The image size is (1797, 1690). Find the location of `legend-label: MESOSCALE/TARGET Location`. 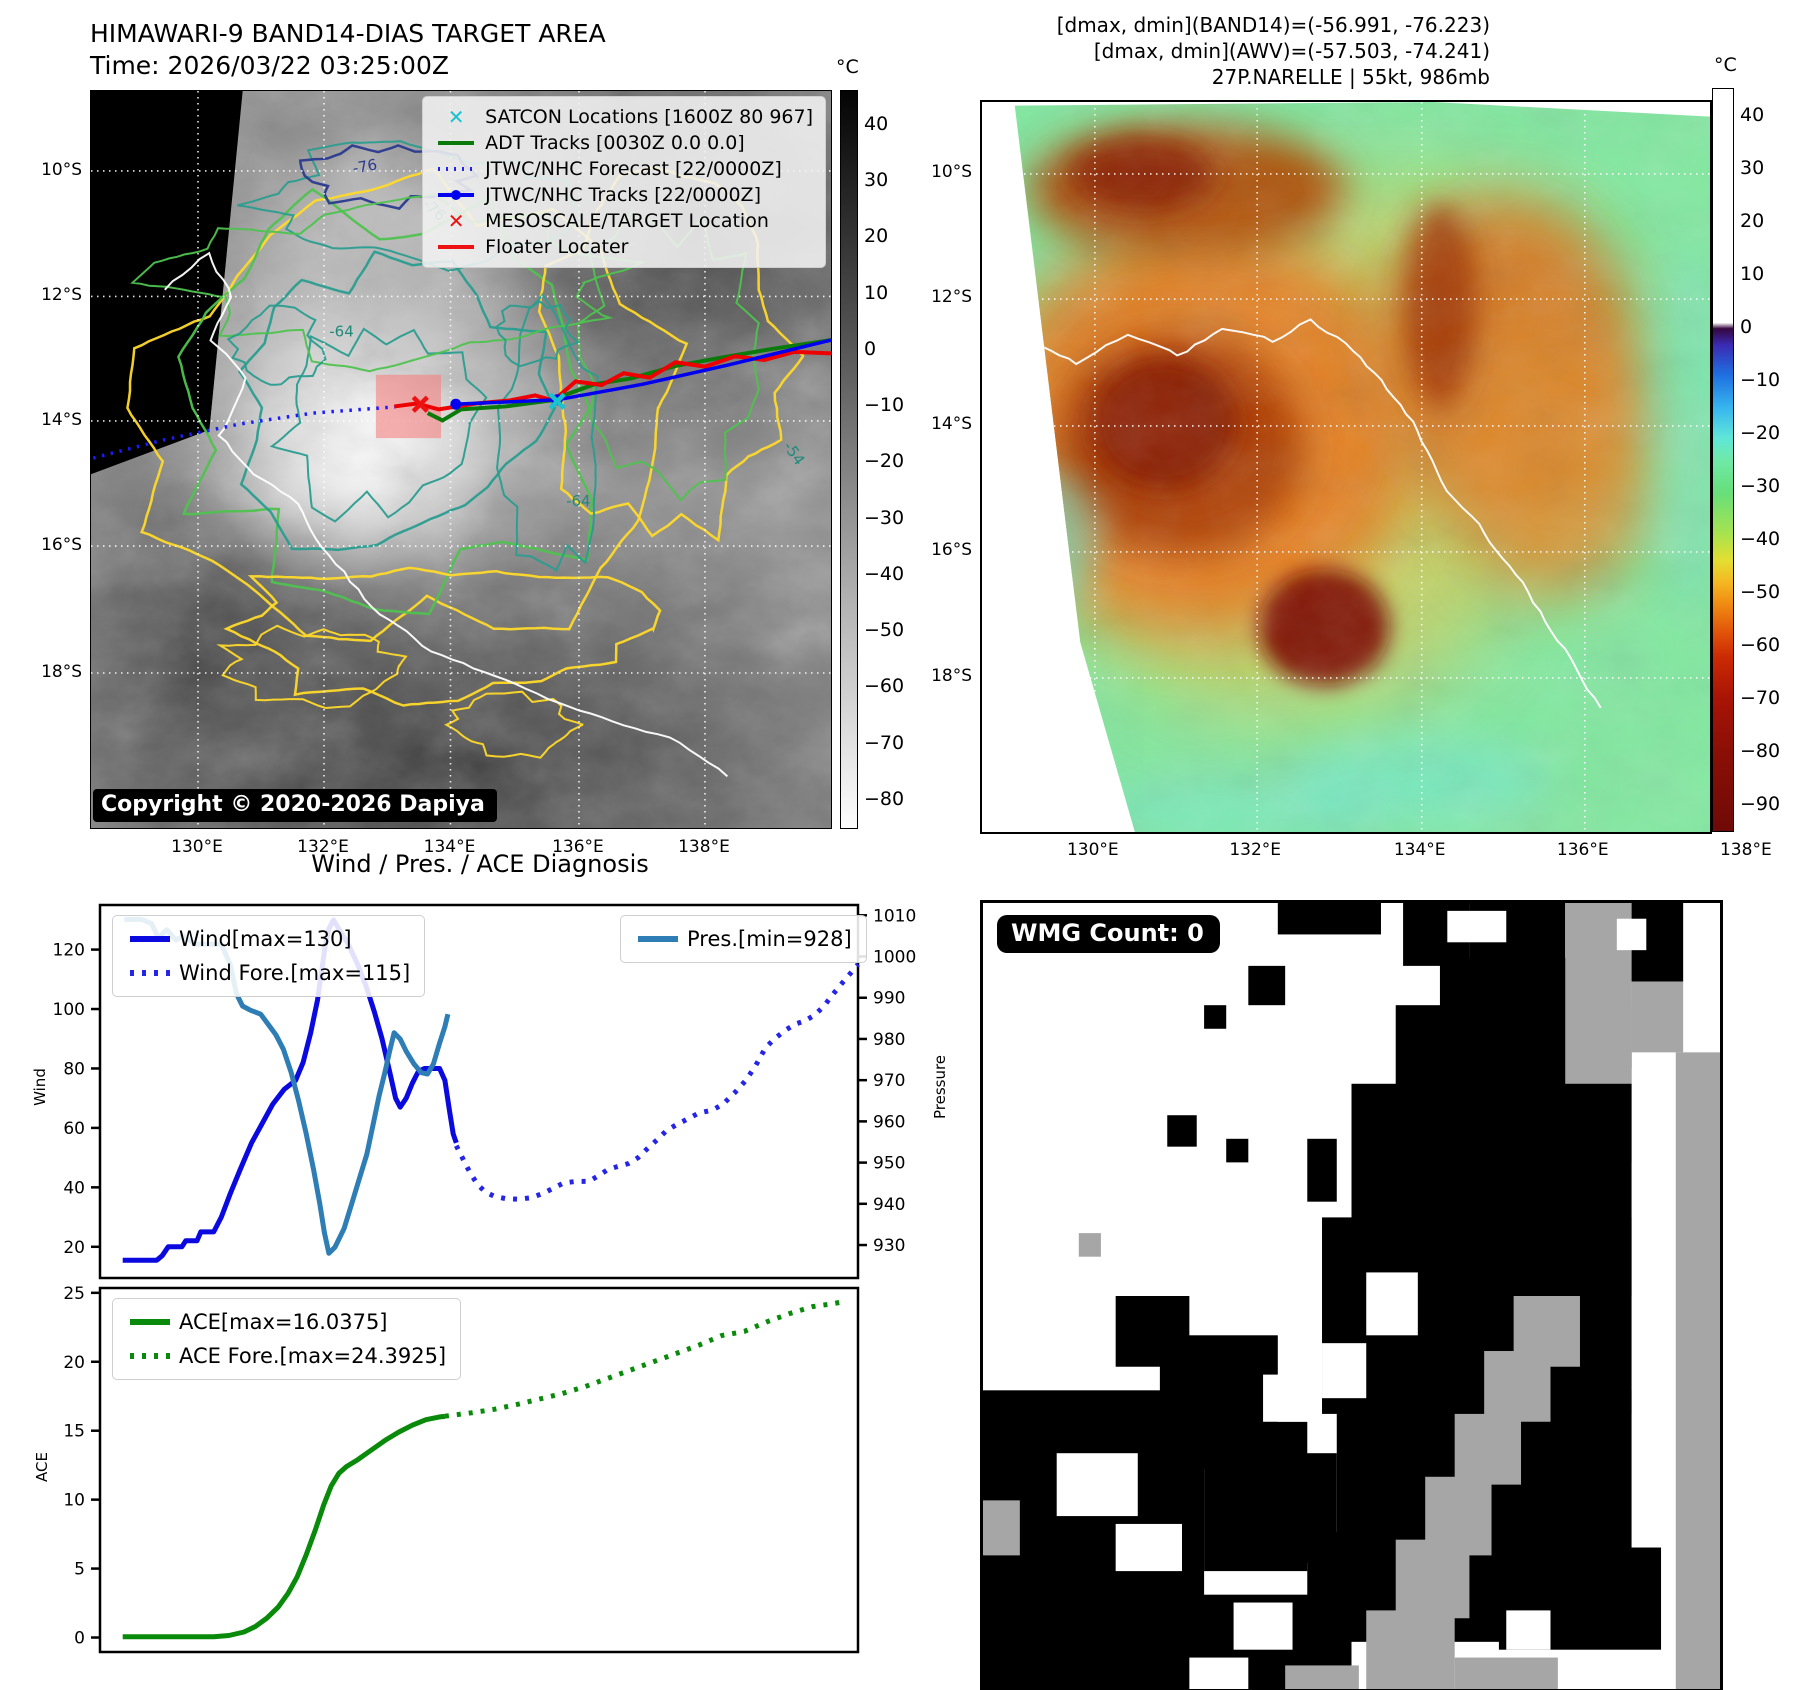

legend-label: MESOSCALE/TARGET Location is located at coordinates (627, 221).